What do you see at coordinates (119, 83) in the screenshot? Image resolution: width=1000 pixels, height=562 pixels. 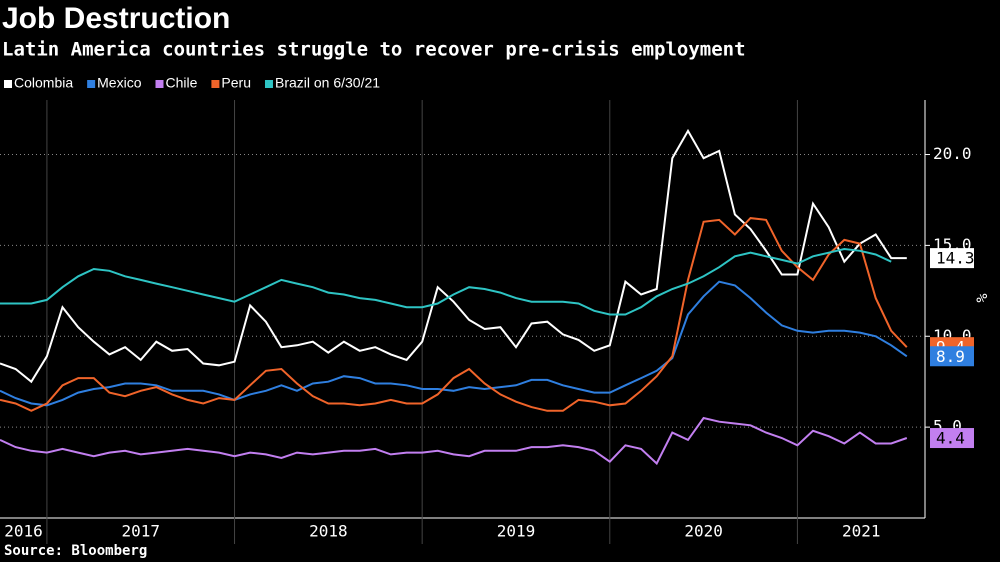 I see `legend-label: Mexico` at bounding box center [119, 83].